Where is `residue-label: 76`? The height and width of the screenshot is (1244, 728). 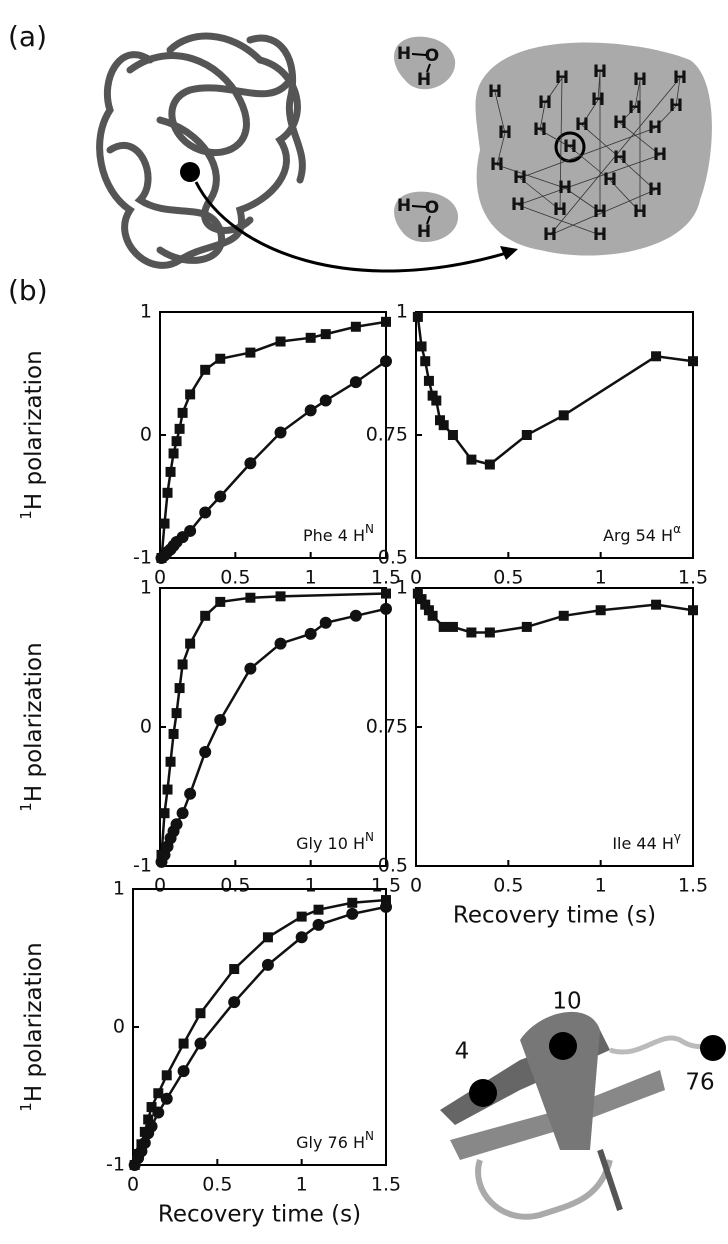 residue-label: 76 is located at coordinates (699, 1083).